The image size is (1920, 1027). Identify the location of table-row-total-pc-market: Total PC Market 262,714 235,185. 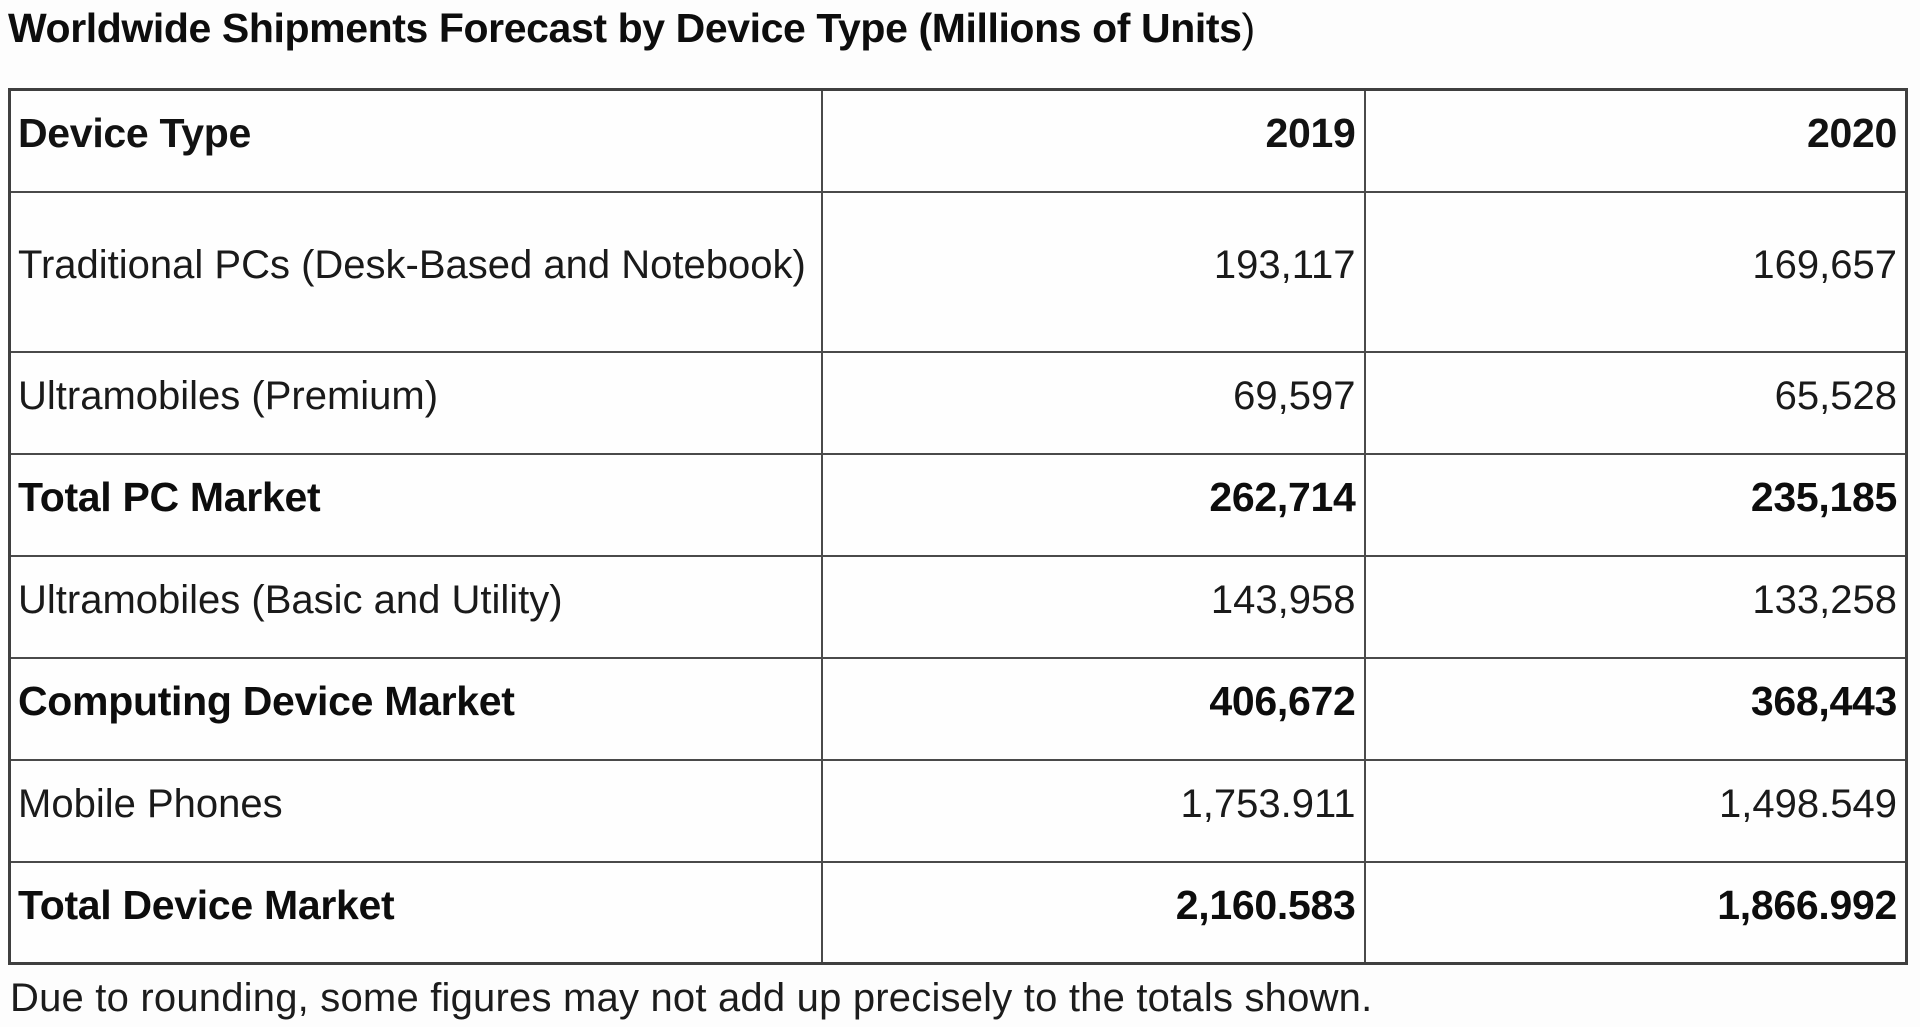
(958, 504).